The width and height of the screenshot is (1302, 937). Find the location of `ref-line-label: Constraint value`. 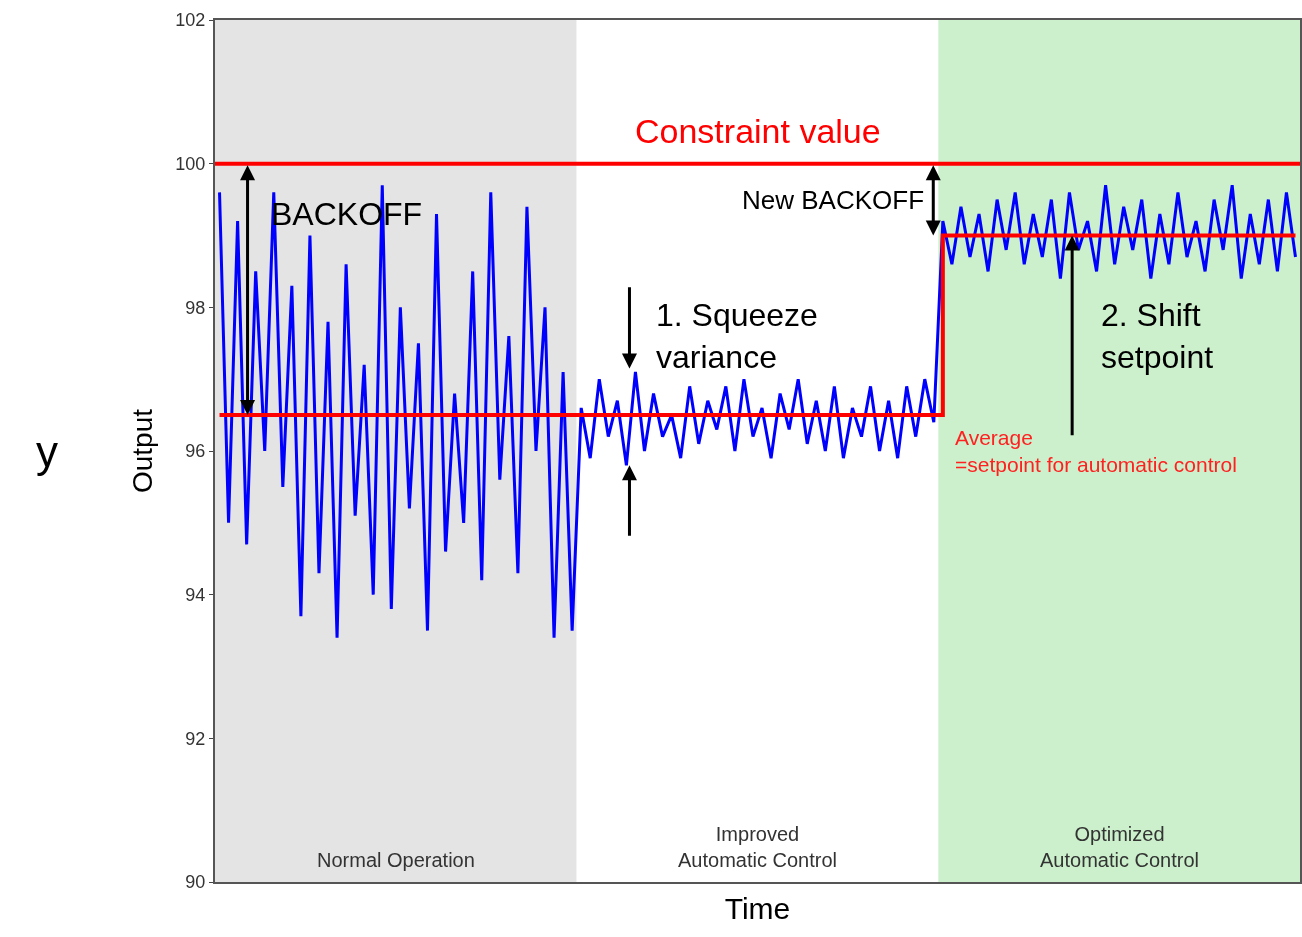

ref-line-label: Constraint value is located at coordinates (758, 131).